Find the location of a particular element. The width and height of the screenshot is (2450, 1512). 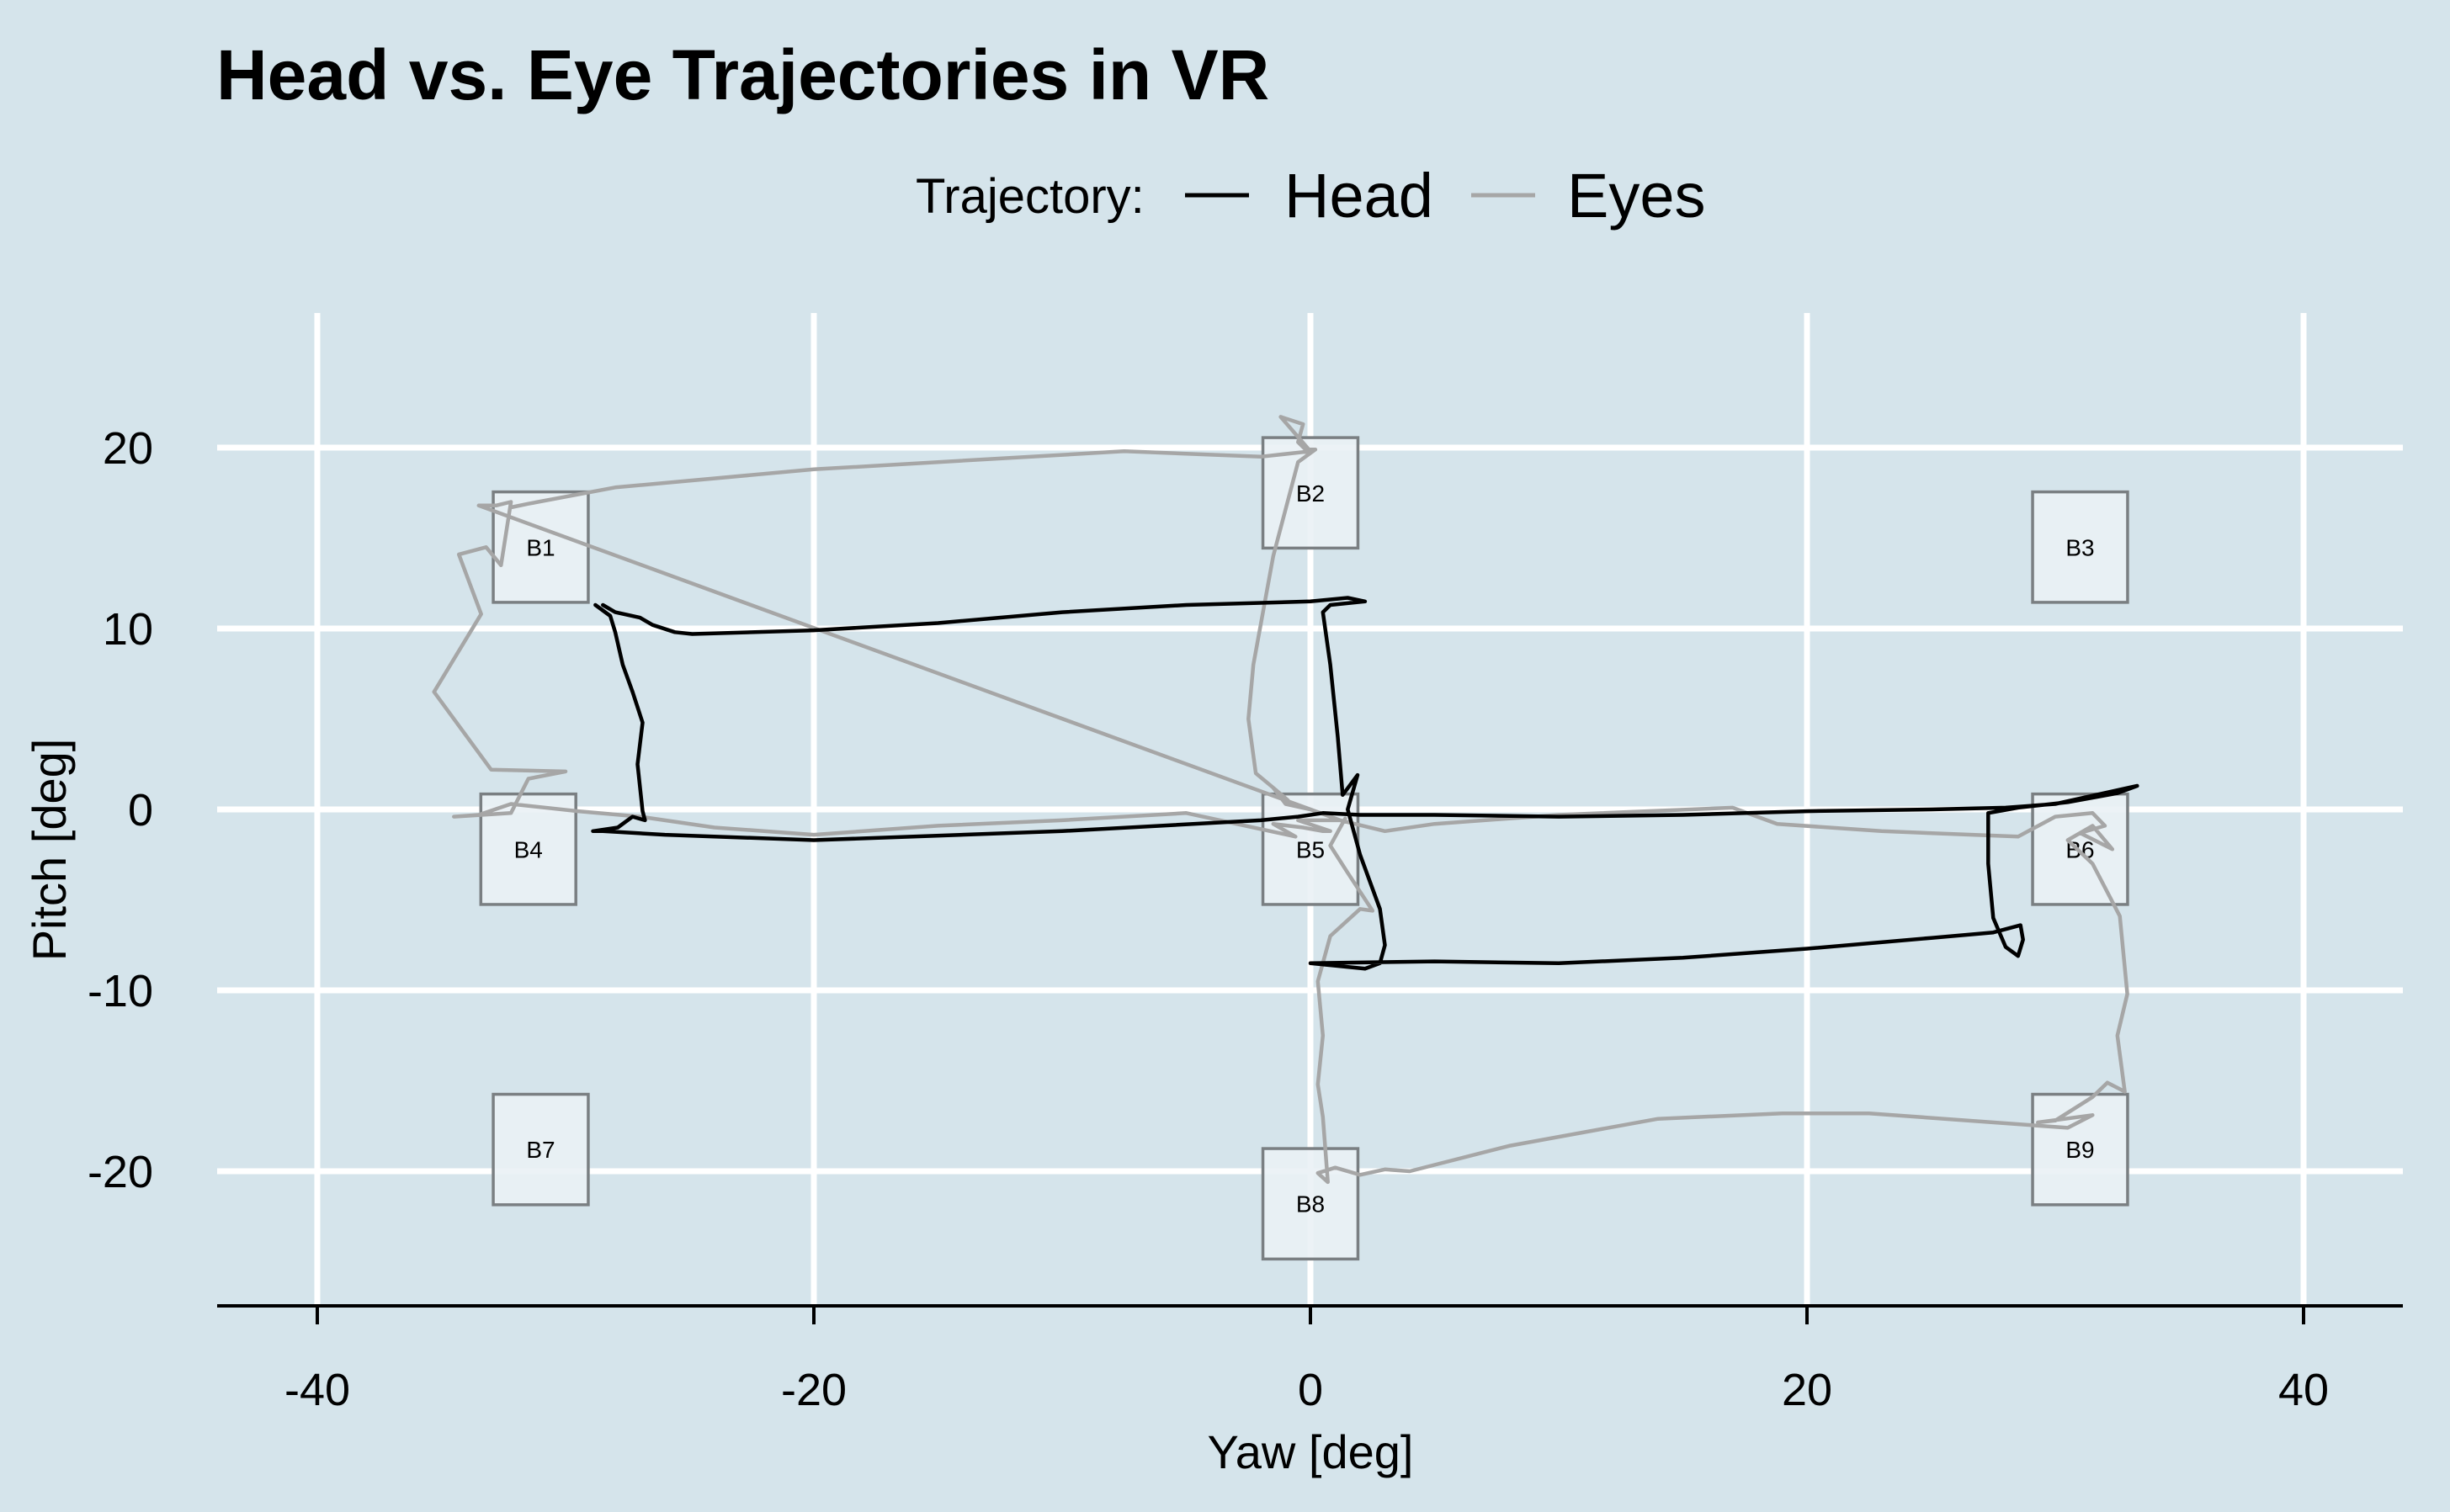

x-tick-label-20: 20 is located at coordinates (1807, 1390).